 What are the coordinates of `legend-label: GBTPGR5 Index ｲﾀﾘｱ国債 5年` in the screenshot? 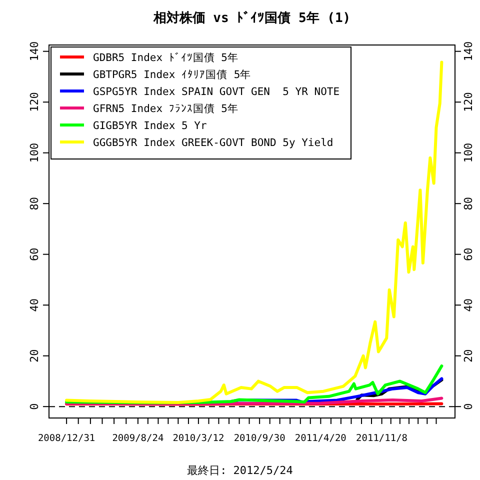 It's located at (172, 75).